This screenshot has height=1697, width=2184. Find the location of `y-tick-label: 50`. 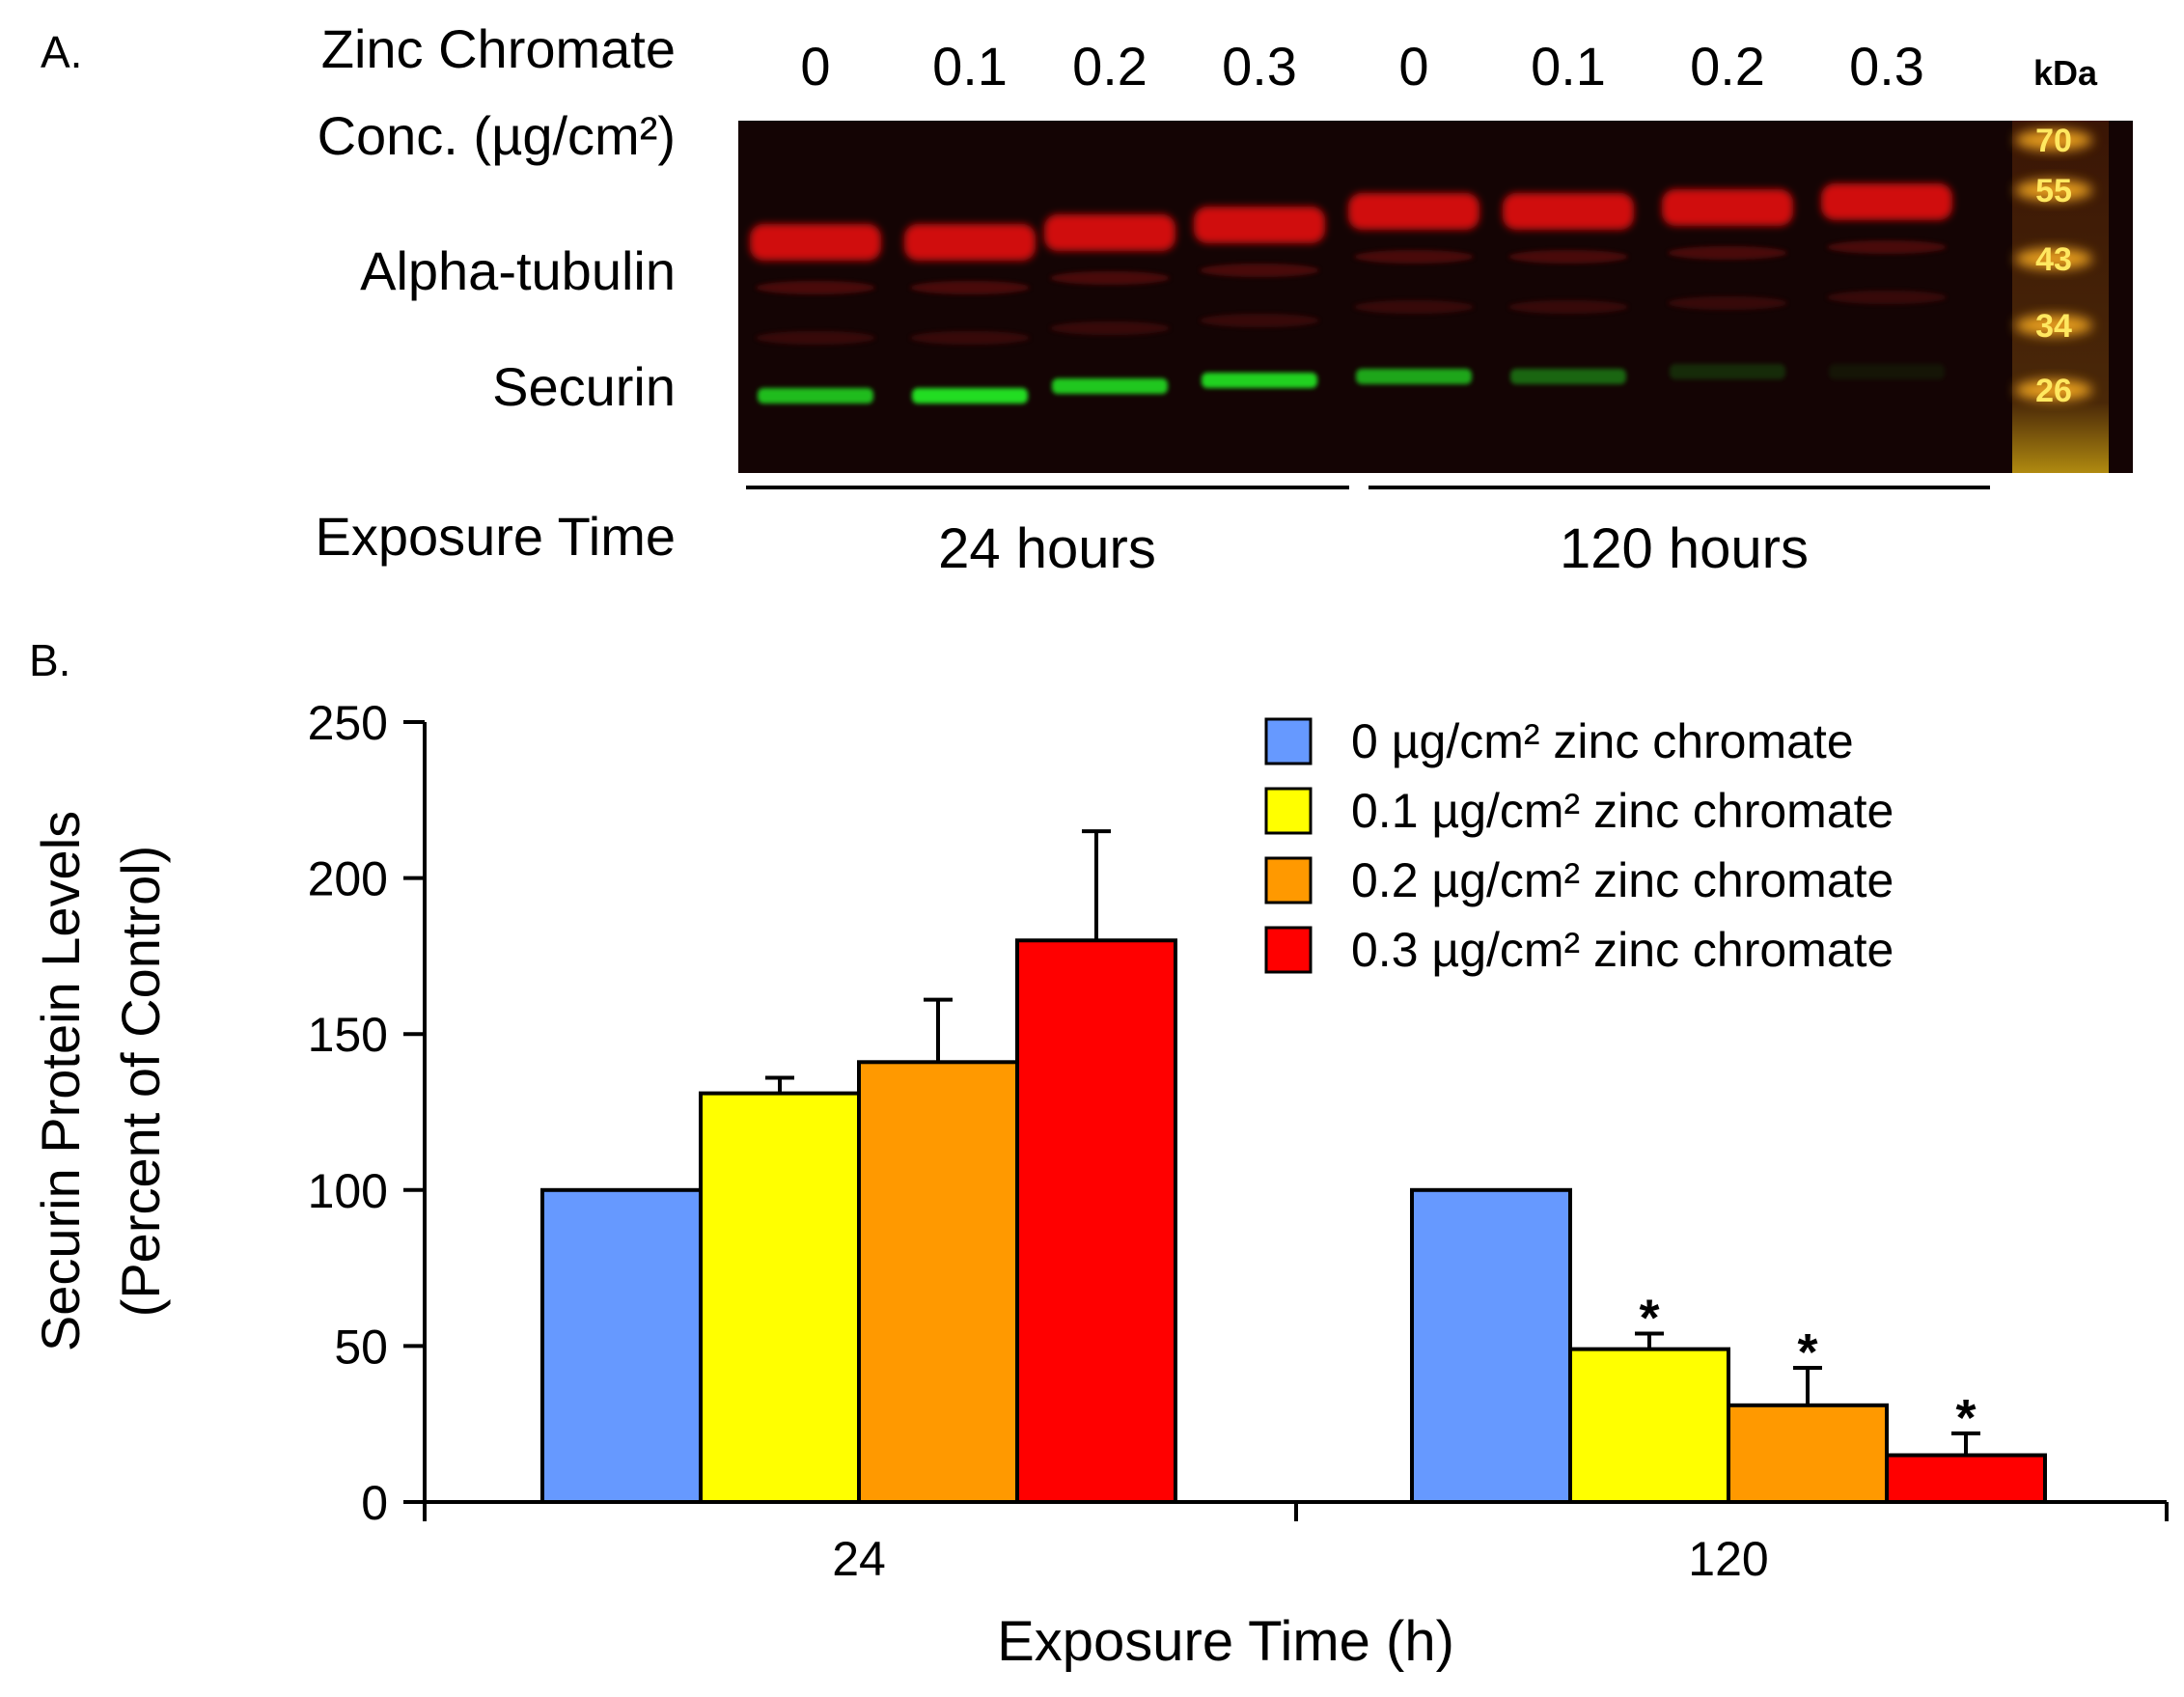

y-tick-label: 50 is located at coordinates (361, 1347).